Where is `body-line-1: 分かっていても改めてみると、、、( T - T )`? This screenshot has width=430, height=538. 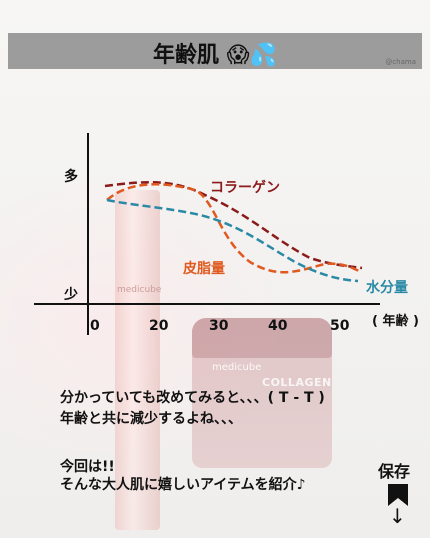 body-line-1: 分かっていても改めてみると、、、( T - T ) is located at coordinates (192, 398).